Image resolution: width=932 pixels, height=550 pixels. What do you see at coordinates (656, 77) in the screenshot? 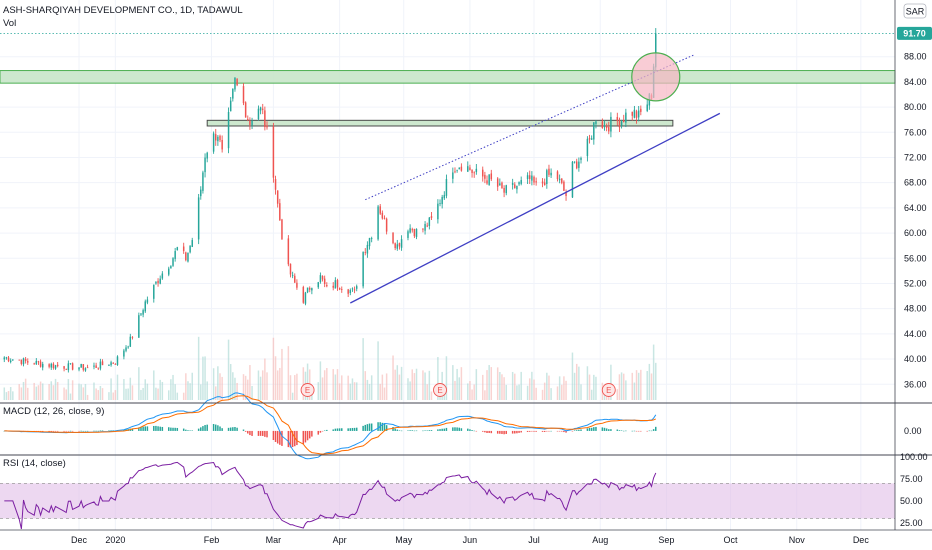
I see `breakout-circle` at bounding box center [656, 77].